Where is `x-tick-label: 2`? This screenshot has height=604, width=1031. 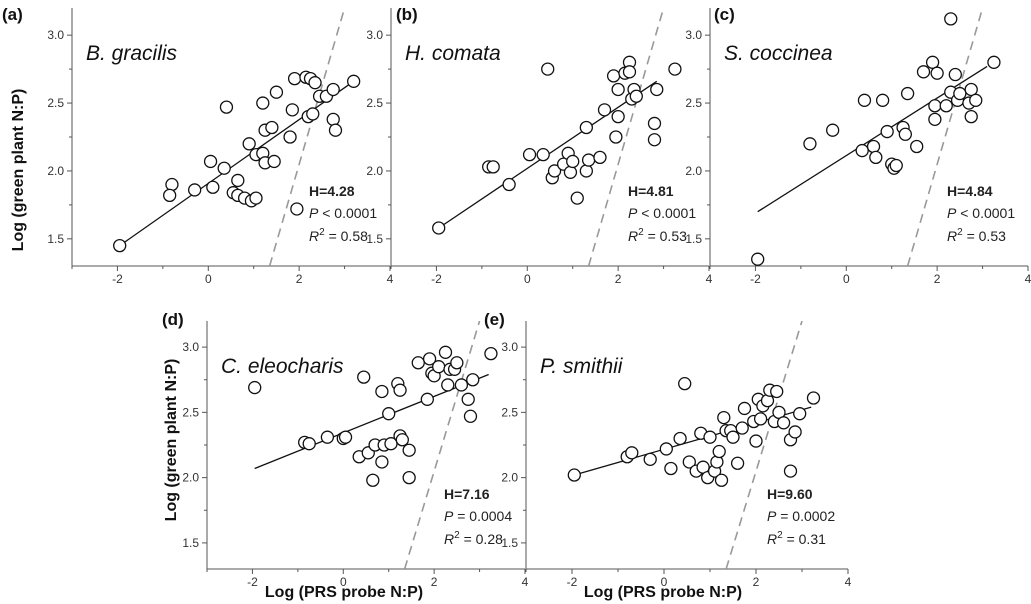
x-tick-label: 2 is located at coordinates (434, 582).